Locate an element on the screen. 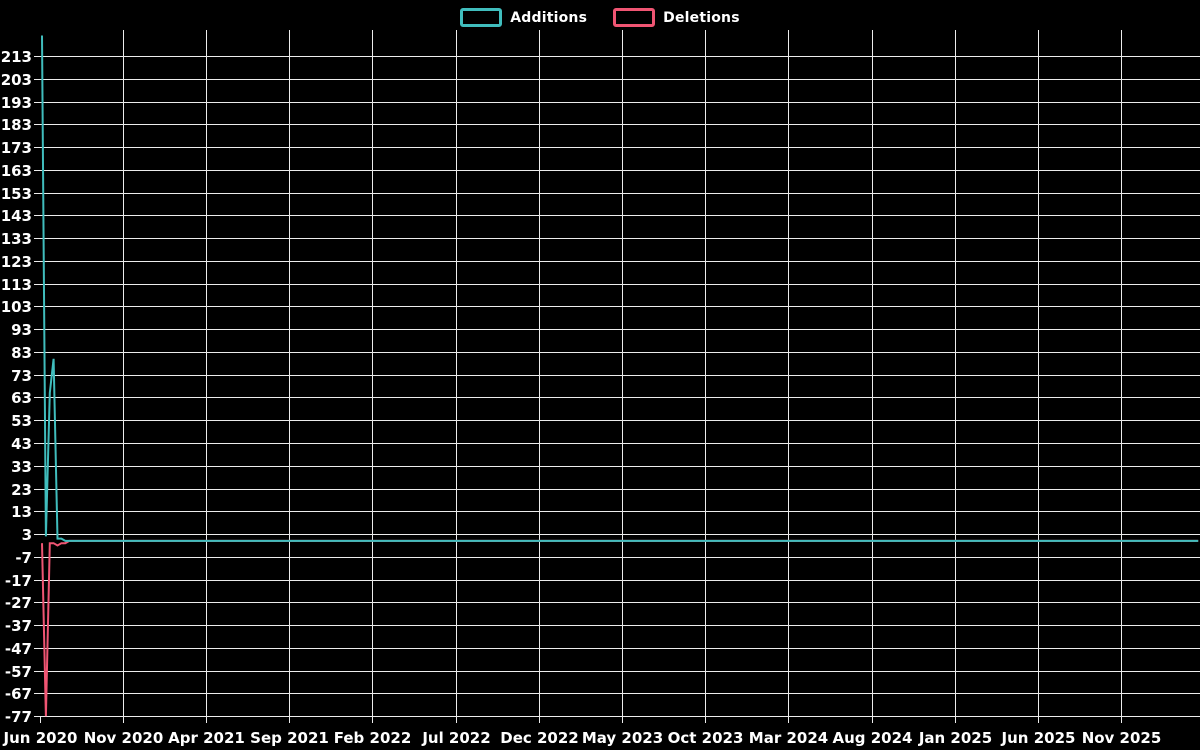 This screenshot has width=1200, height=750. x-tick-label: Jul 2022 is located at coordinates (455, 738).